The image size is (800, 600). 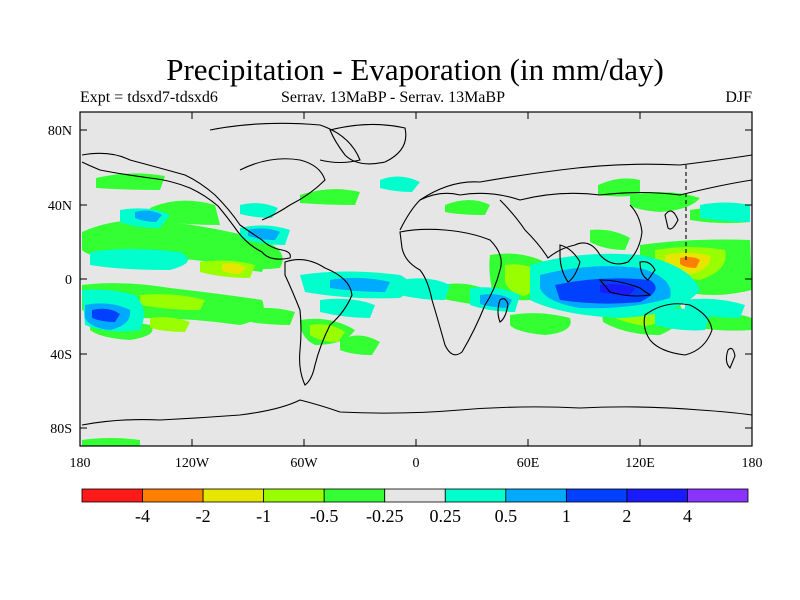 I want to click on colorbar-labels: -4 -2 -1 -0.5 -0.25 0.25 0.5 1 2 4, so click(x=413, y=516).